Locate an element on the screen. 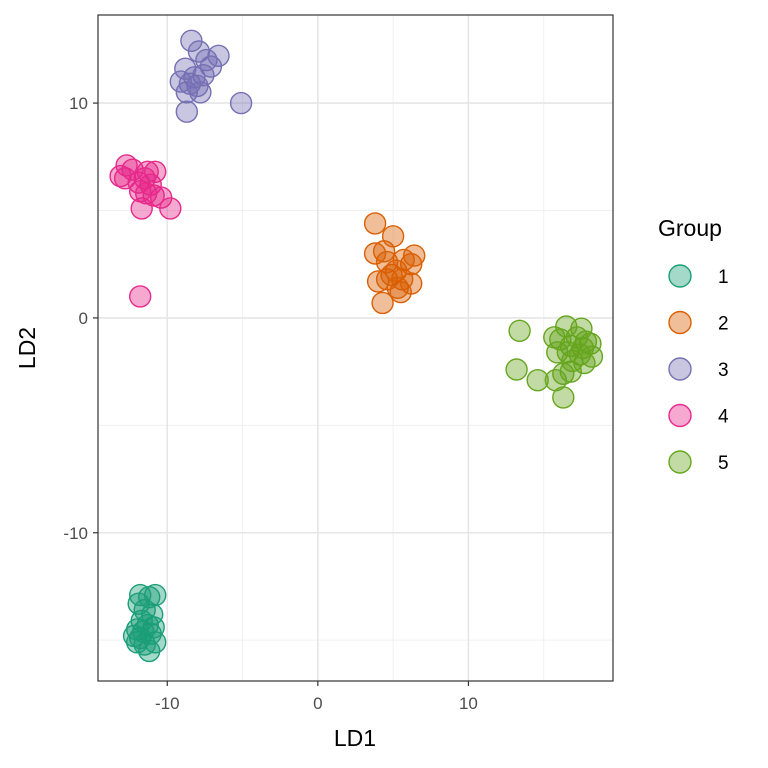  y-axis-ticks: -10 0 10 is located at coordinates (80, 318).